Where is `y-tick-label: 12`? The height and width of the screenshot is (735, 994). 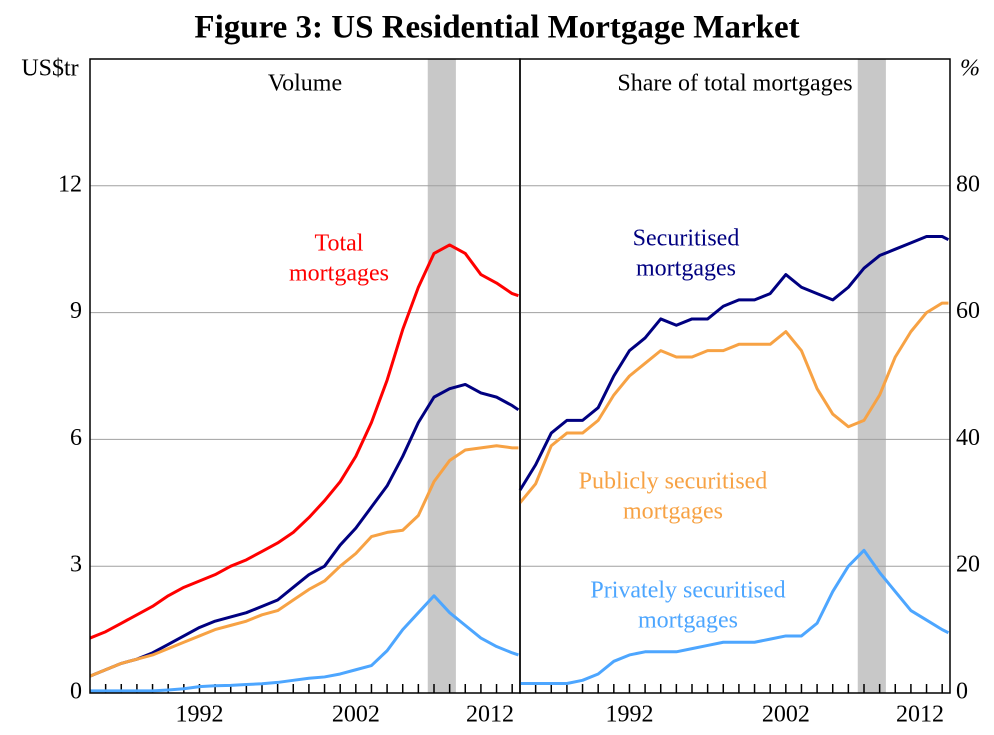
y-tick-label: 12 is located at coordinates (70, 184).